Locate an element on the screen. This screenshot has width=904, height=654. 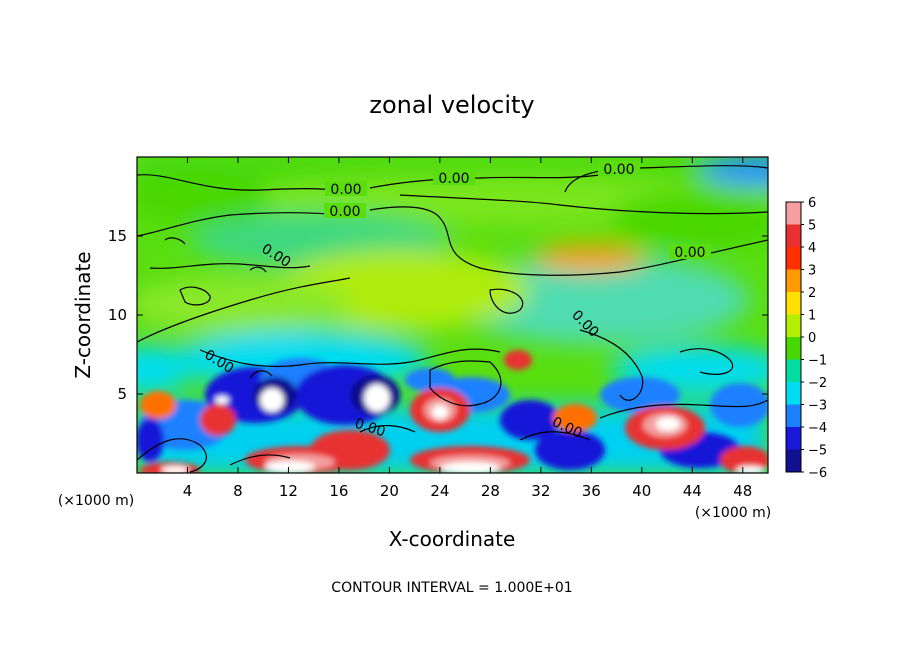
colorbar-label: 1 is located at coordinates (812, 316).